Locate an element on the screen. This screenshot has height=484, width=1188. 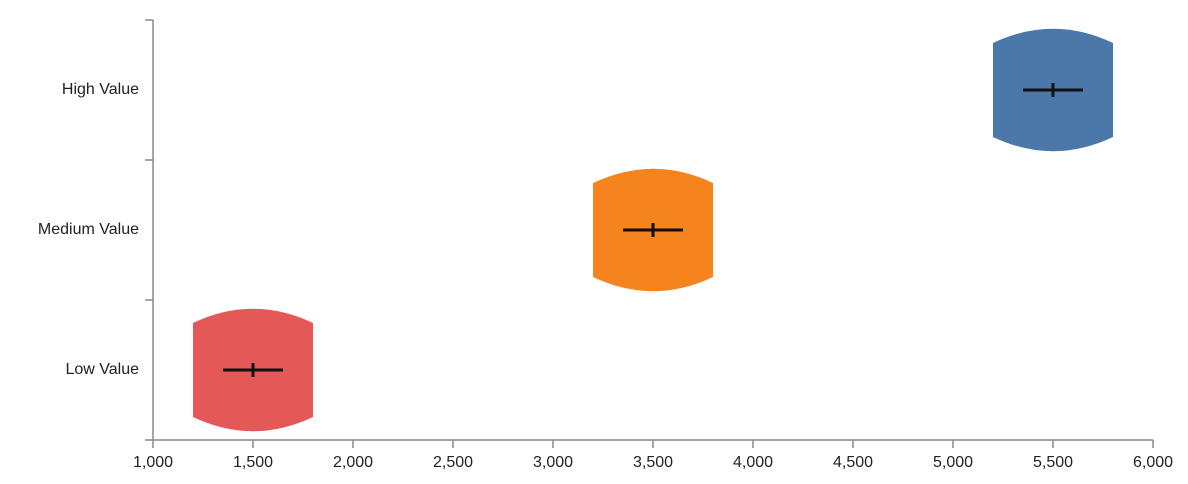
y-tick-label: High Value is located at coordinates (100, 89).